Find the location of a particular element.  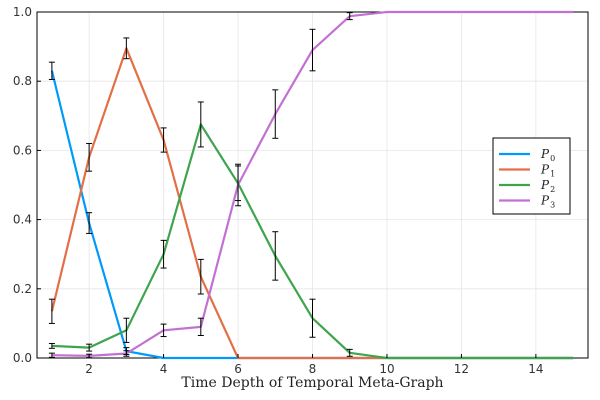

y-tick-label: 1.0 is located at coordinates (22, 12).